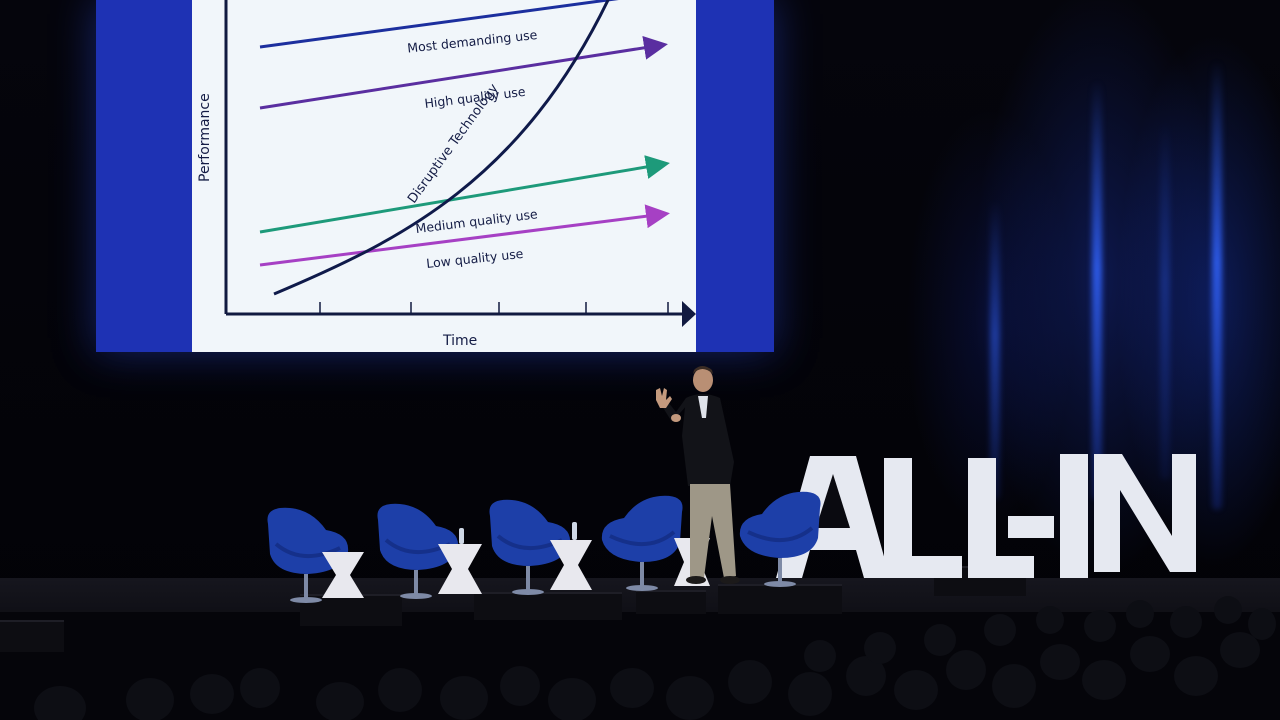 The height and width of the screenshot is (720, 1280). What do you see at coordinates (986, 516) in the screenshot?
I see `all-in-logo` at bounding box center [986, 516].